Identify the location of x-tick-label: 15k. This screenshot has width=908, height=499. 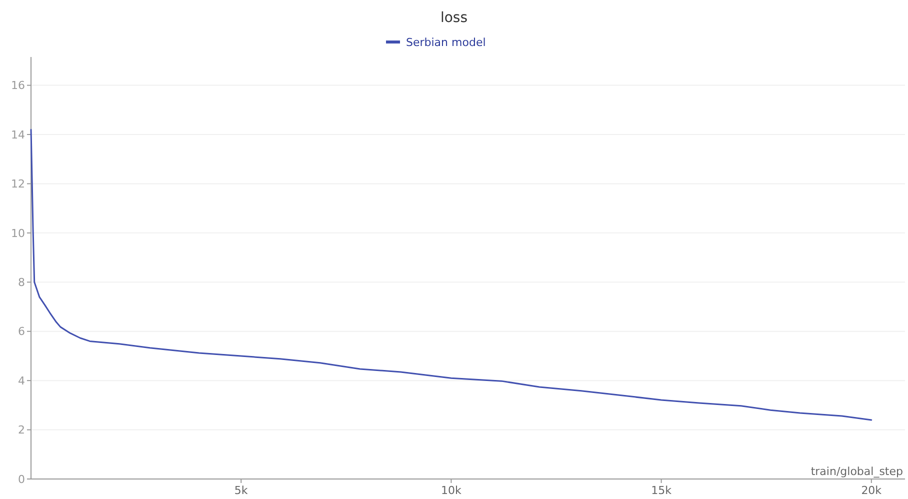
(661, 490).